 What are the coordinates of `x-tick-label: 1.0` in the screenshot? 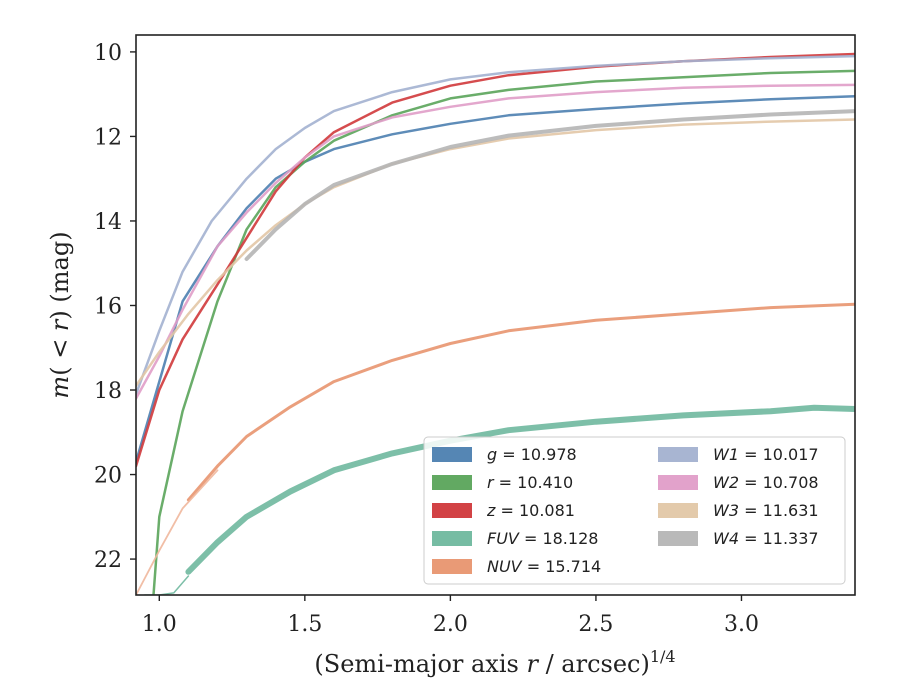 It's located at (159, 624).